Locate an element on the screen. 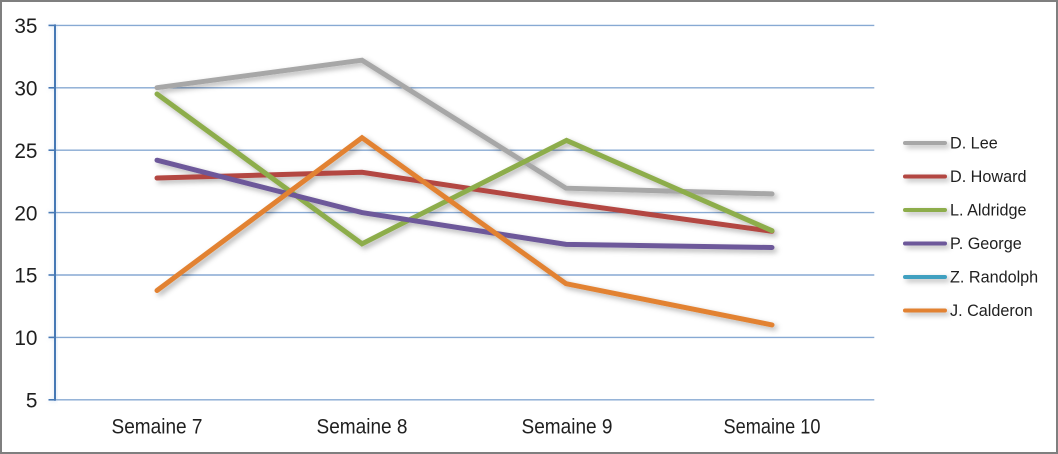  svg-text: 25 is located at coordinates (25, 151).